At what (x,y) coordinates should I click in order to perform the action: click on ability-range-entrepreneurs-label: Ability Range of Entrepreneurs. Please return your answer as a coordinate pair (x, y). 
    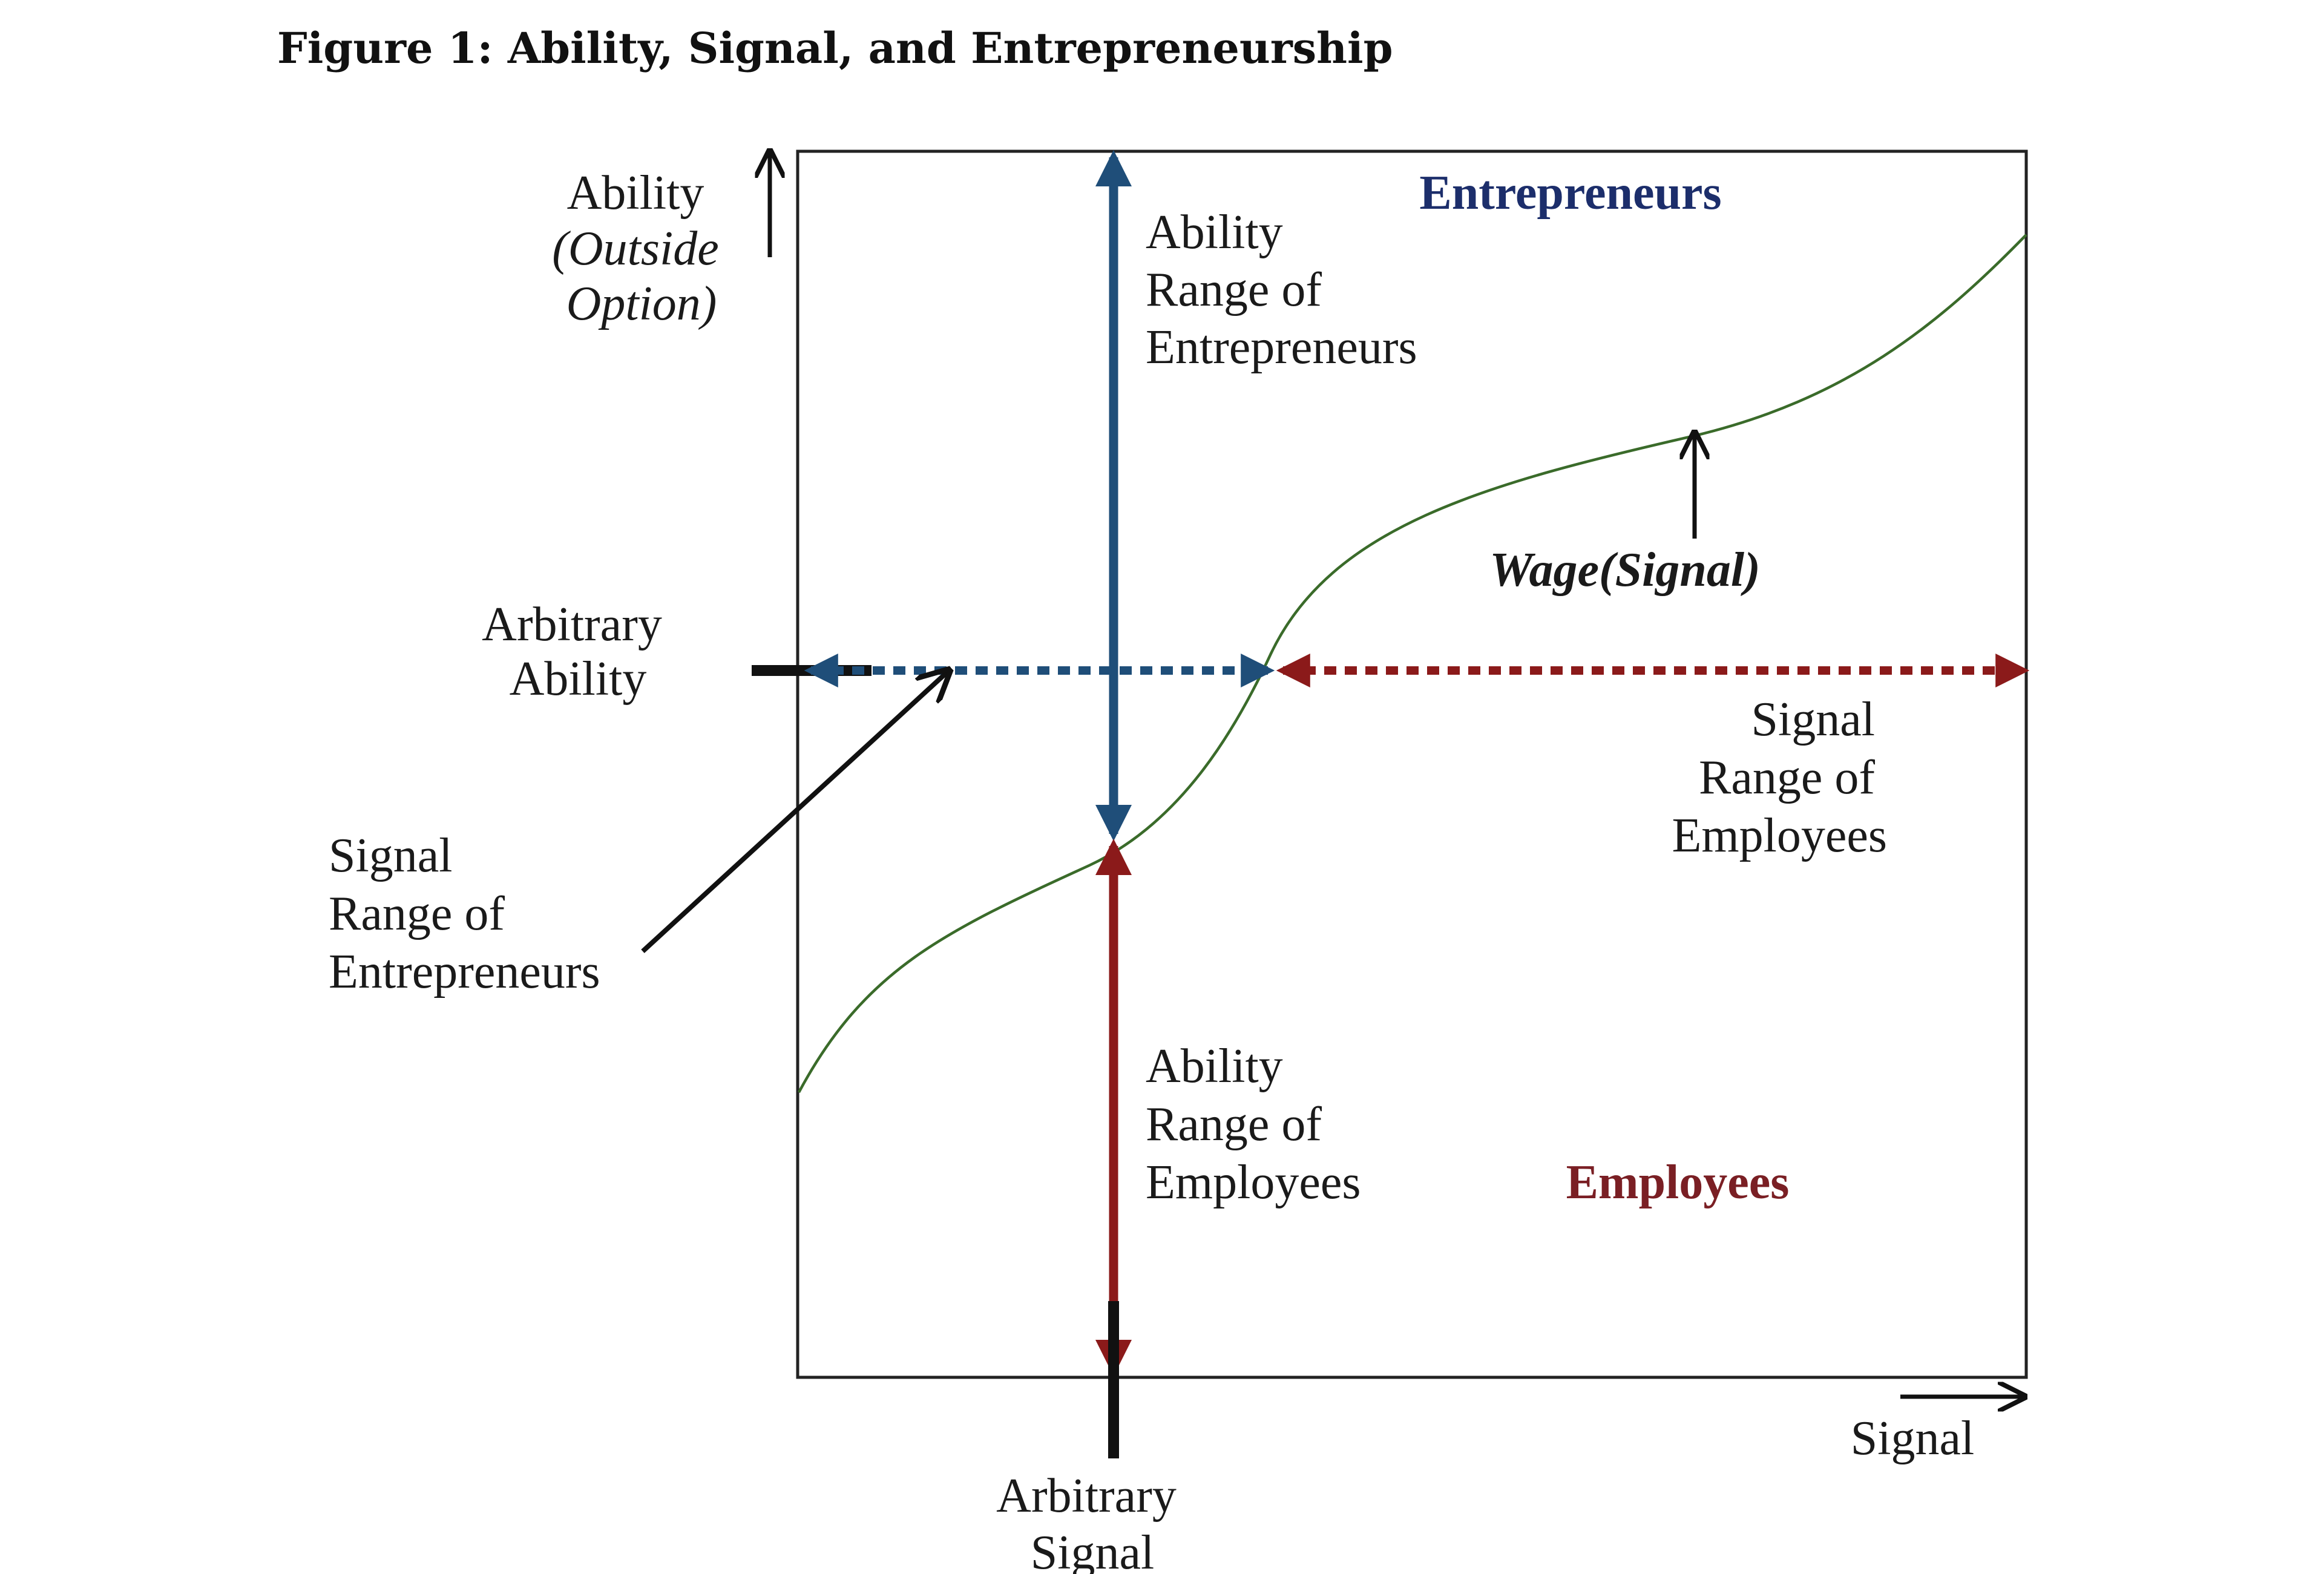
    Looking at the image, I should click on (1282, 290).